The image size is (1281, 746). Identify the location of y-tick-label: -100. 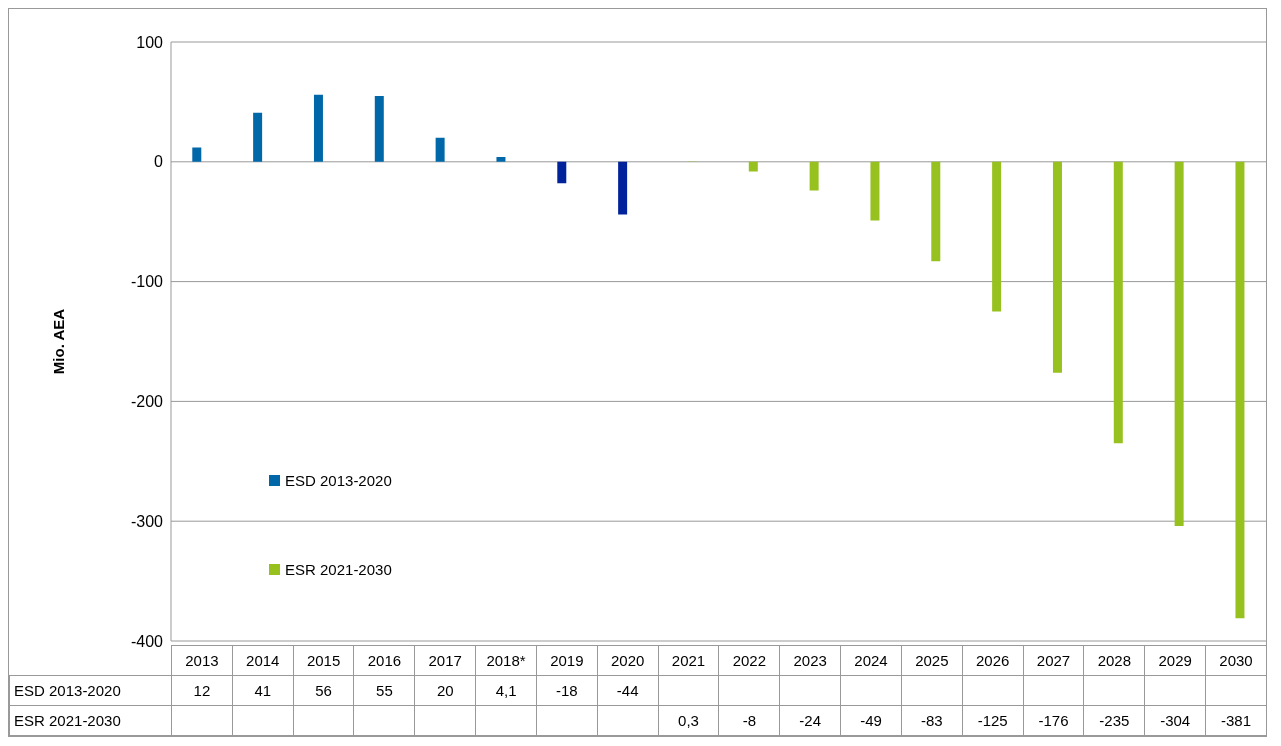
(147, 282).